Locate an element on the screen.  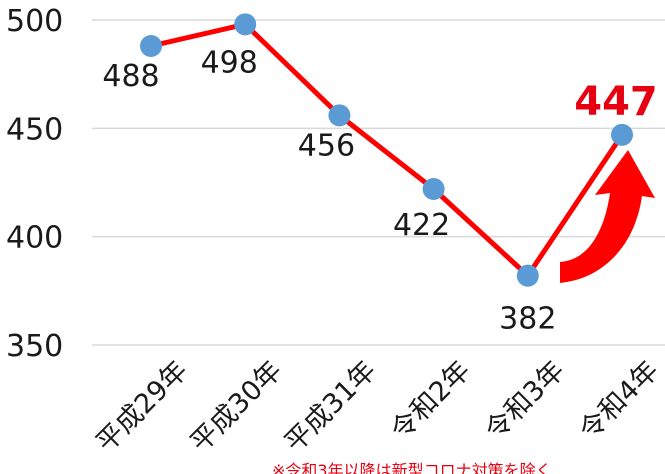
y-tick-label: 350 is located at coordinates (34, 346).